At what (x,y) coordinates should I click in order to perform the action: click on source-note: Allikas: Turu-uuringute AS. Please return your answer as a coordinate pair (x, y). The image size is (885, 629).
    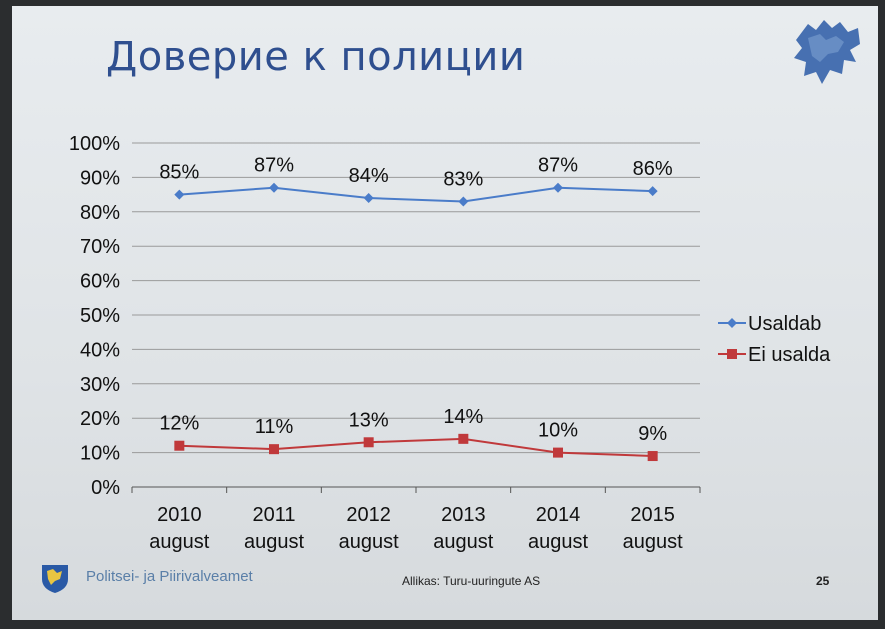
    Looking at the image, I should click on (471, 581).